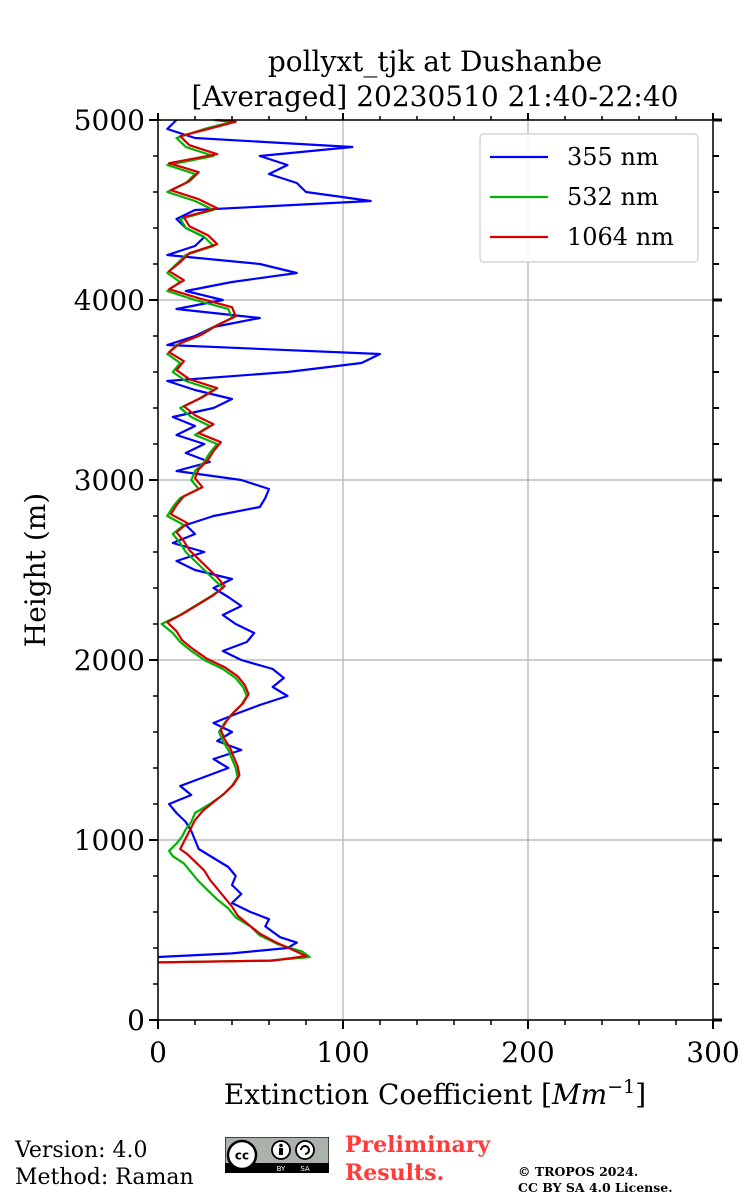 Image resolution: width=750 pixels, height=1200 pixels. What do you see at coordinates (81, 1150) in the screenshot?
I see `version-text: Version: 4.0` at bounding box center [81, 1150].